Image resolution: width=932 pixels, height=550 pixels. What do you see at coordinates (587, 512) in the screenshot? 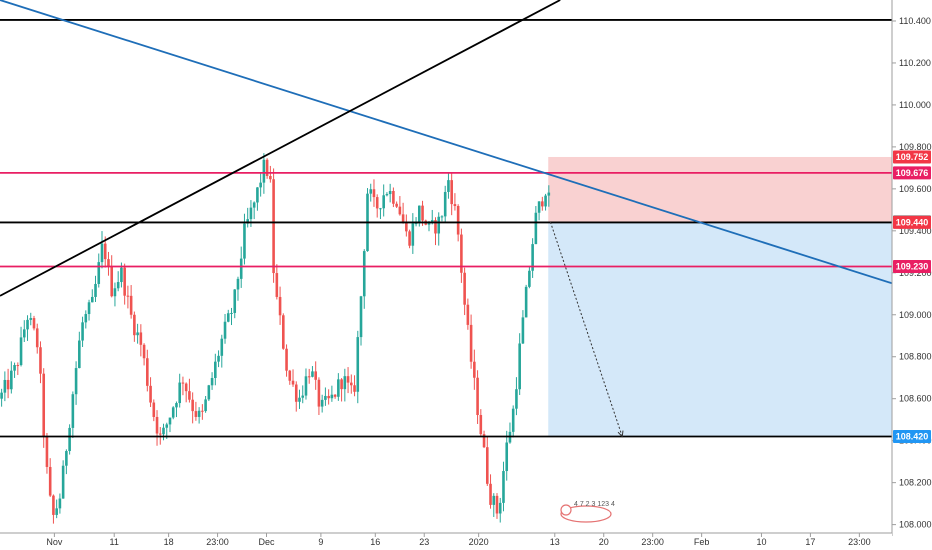
I see `watermark-logo: 4 7 2 3 123 4` at bounding box center [587, 512].